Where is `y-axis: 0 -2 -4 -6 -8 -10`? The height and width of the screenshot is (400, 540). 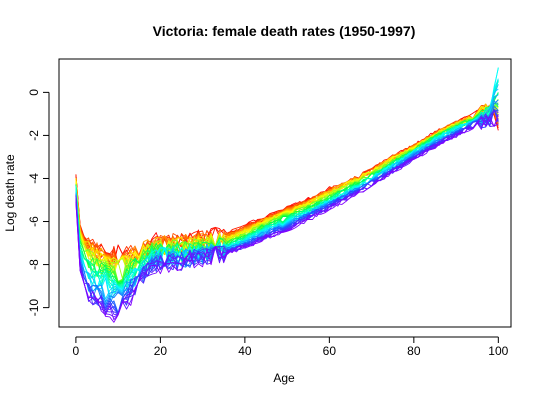
y-axis: 0 -2 -4 -6 -8 -10 is located at coordinates (38, 203).